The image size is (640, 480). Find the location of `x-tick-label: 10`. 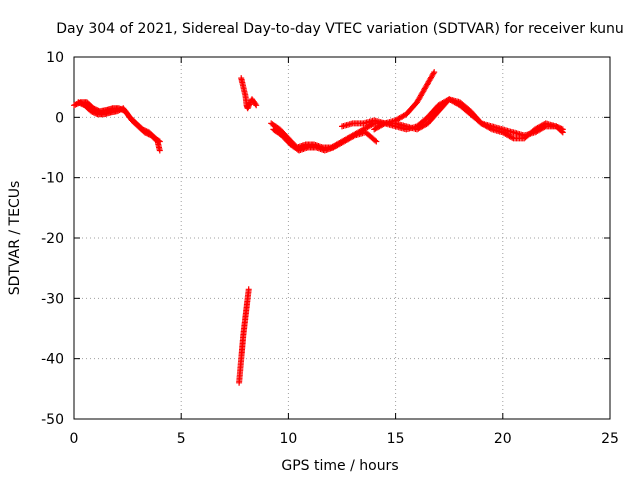

x-tick-label: 10 is located at coordinates (288, 439).